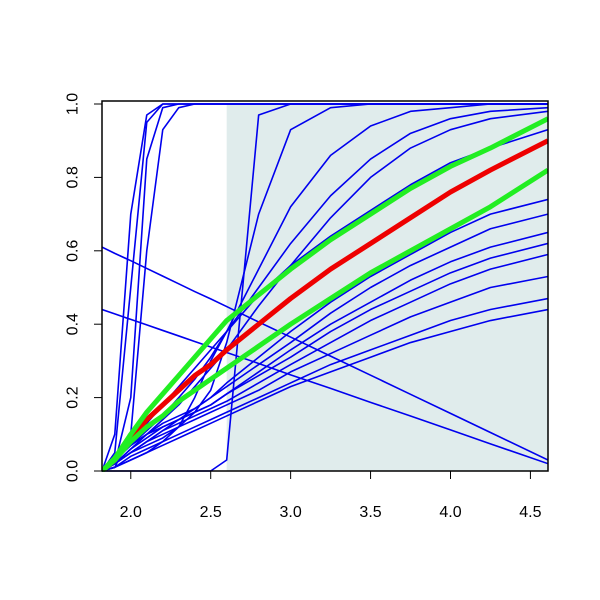 The image size is (600, 600). I want to click on y-tick-label: 0.2, so click(73, 397).